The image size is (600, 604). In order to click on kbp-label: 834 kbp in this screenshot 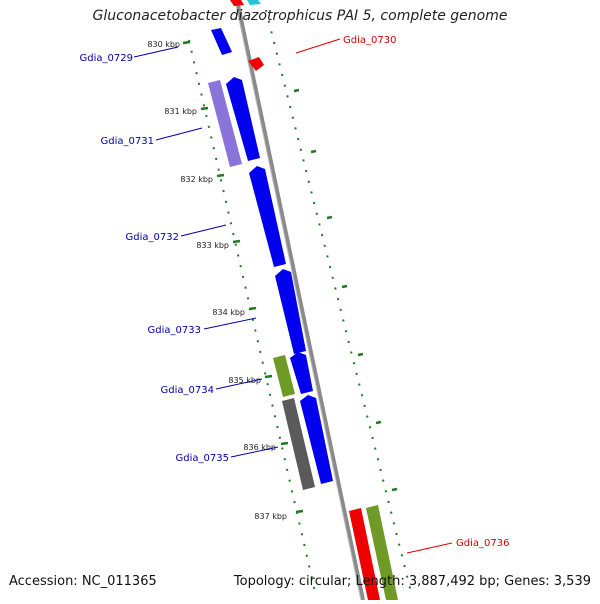, I will do `click(228, 312)`.